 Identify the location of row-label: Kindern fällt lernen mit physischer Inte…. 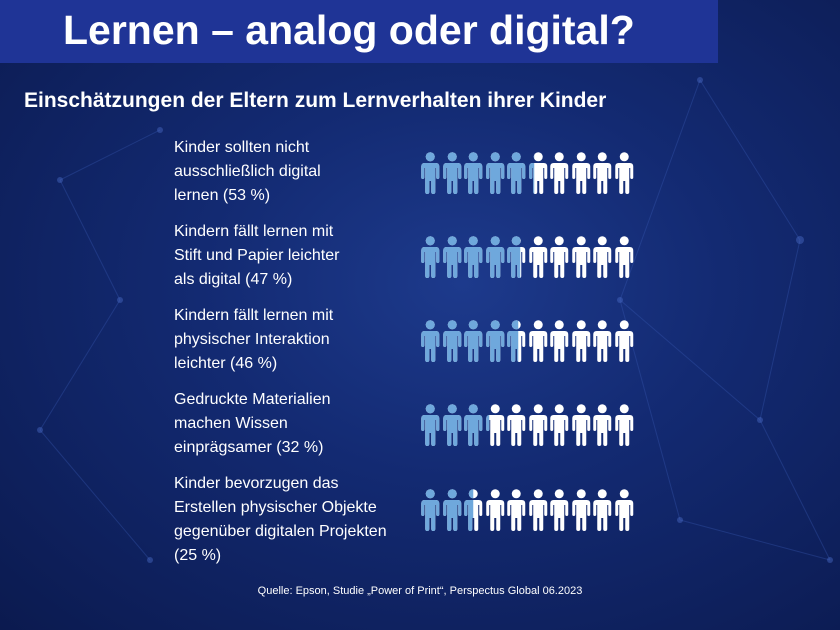
(254, 339).